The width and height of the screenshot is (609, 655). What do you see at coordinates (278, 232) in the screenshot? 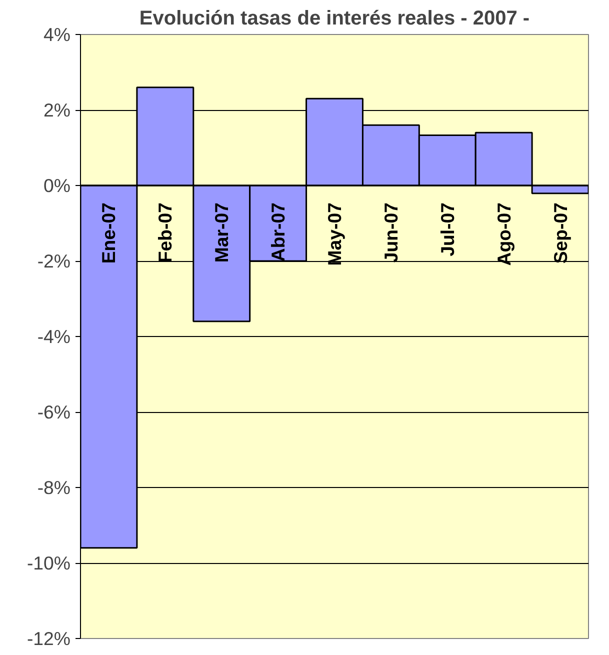
I see `x-tick-label: Abr-07` at bounding box center [278, 232].